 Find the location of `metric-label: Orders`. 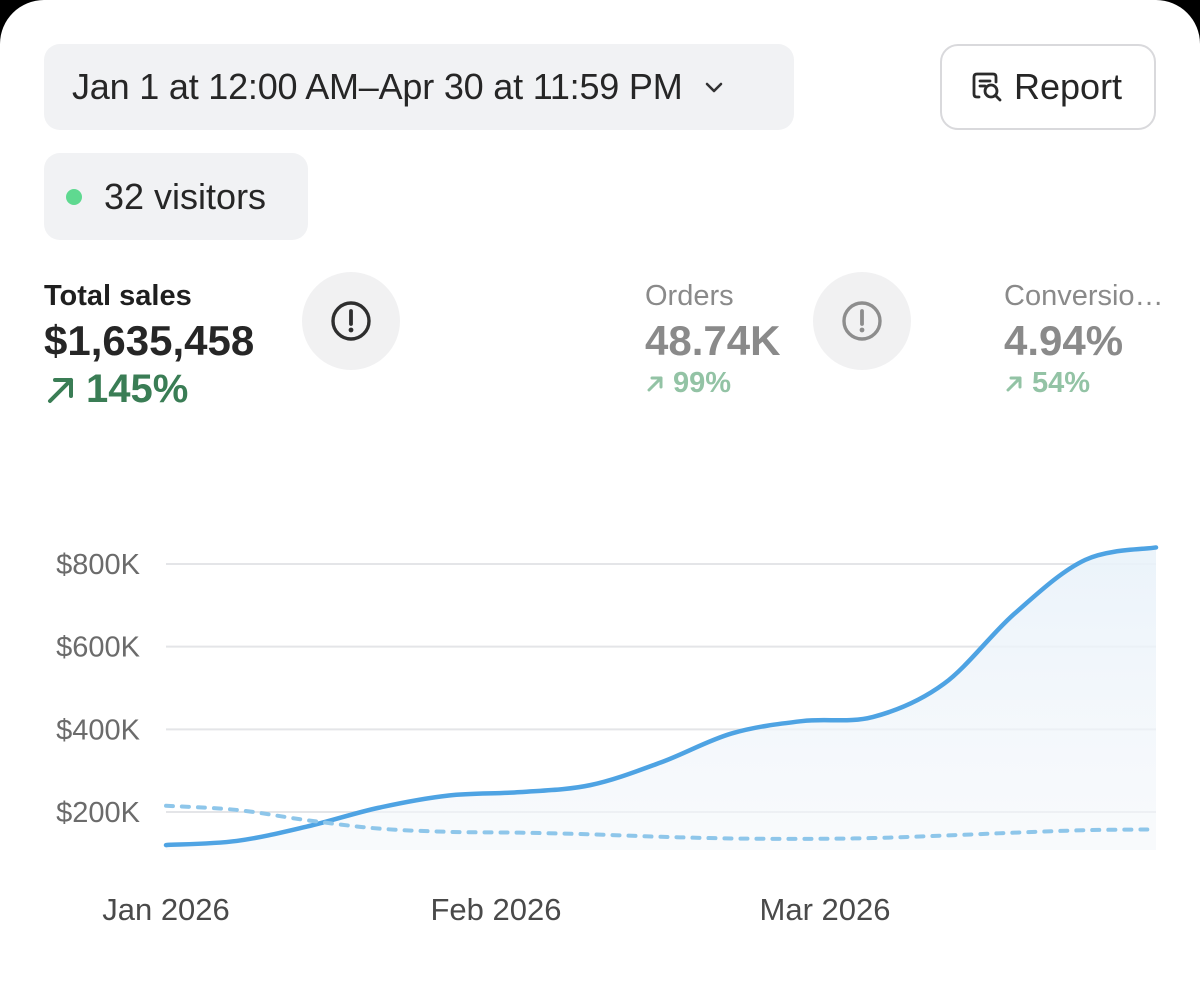

metric-label: Orders is located at coordinates (689, 296).